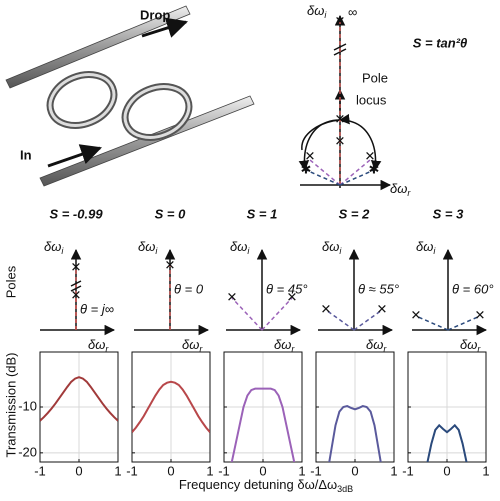 Image resolution: width=500 pixels, height=501 pixels. Describe the element at coordinates (448, 213) in the screenshot. I see `column-title: S = 3` at that location.